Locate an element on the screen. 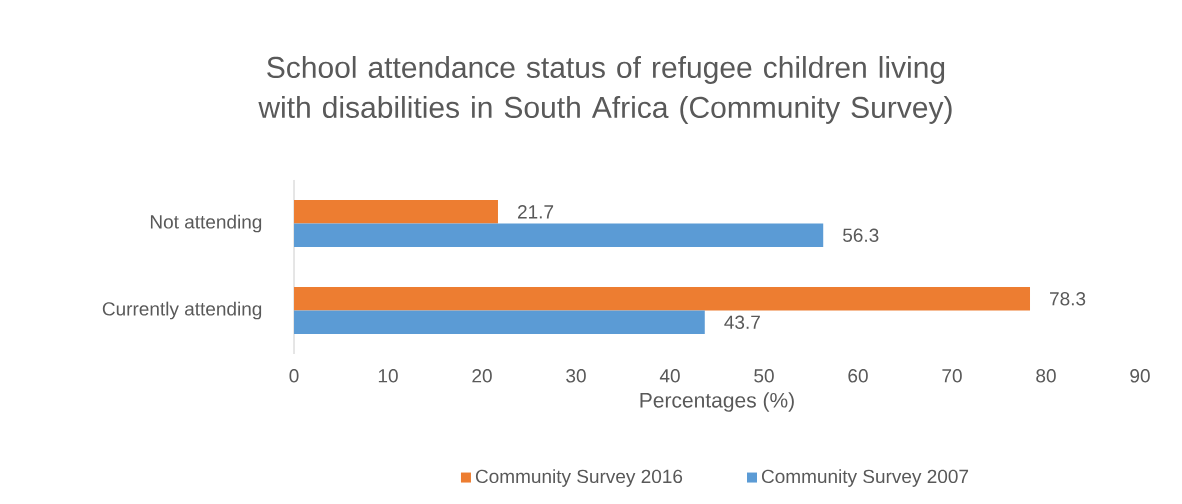 The width and height of the screenshot is (1182, 504). data-label: 56.3 is located at coordinates (861, 235).